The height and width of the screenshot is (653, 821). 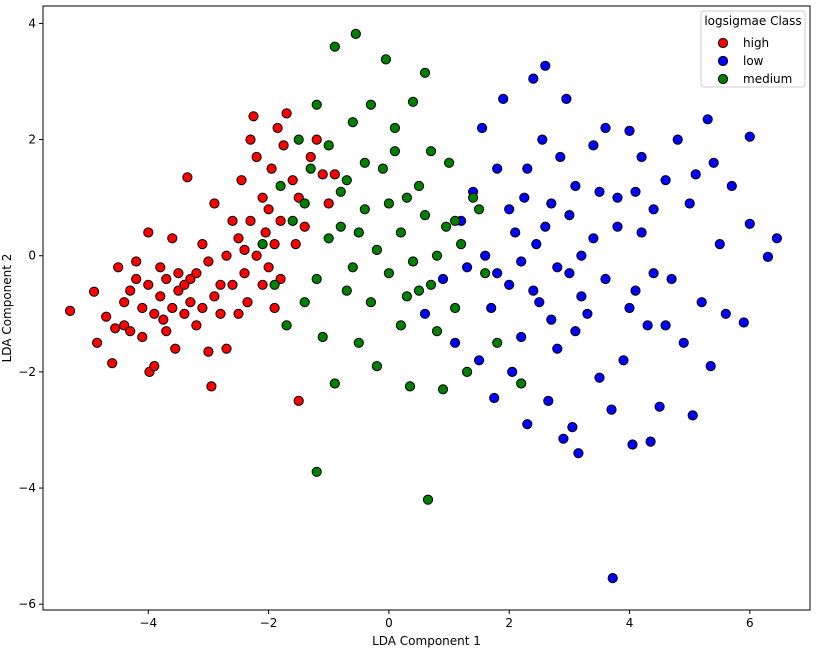 I want to click on x-axis: −4 −2 0 2 4 6, so click(x=446, y=620).